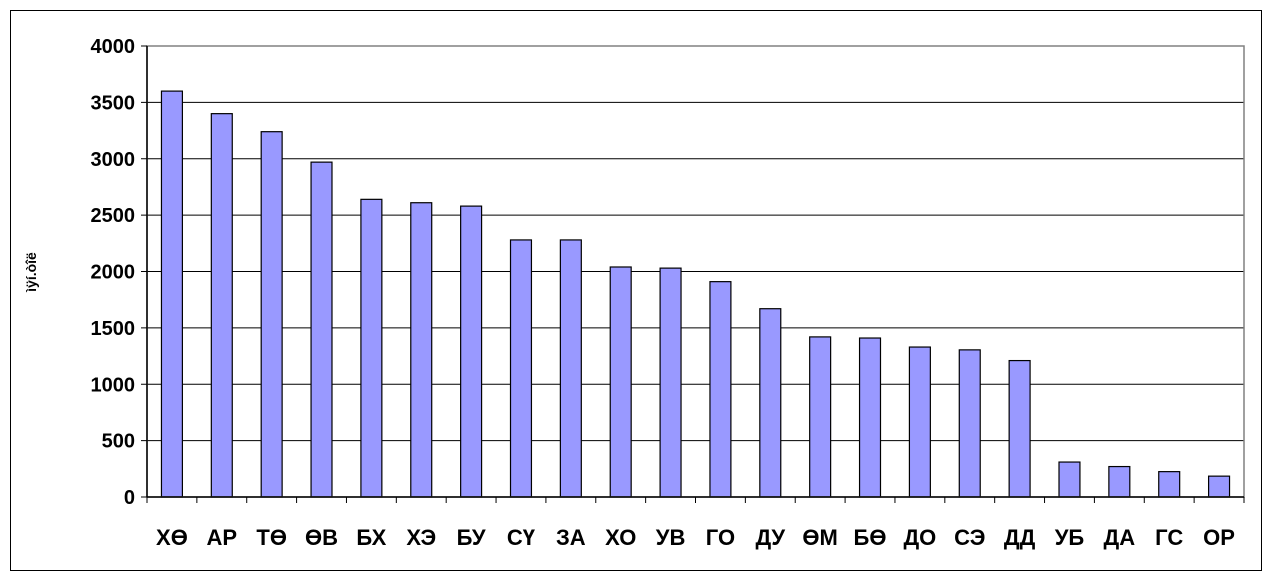  What do you see at coordinates (571, 537) in the screenshot?
I see `x-tick-label: ЗА` at bounding box center [571, 537].